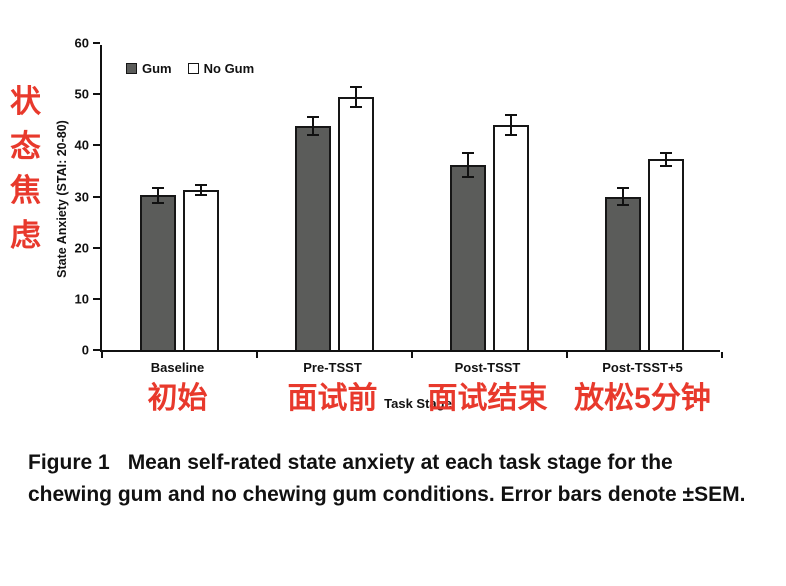  What do you see at coordinates (642, 367) in the screenshot?
I see `x-category-label: Post-TSST+5` at bounding box center [642, 367].